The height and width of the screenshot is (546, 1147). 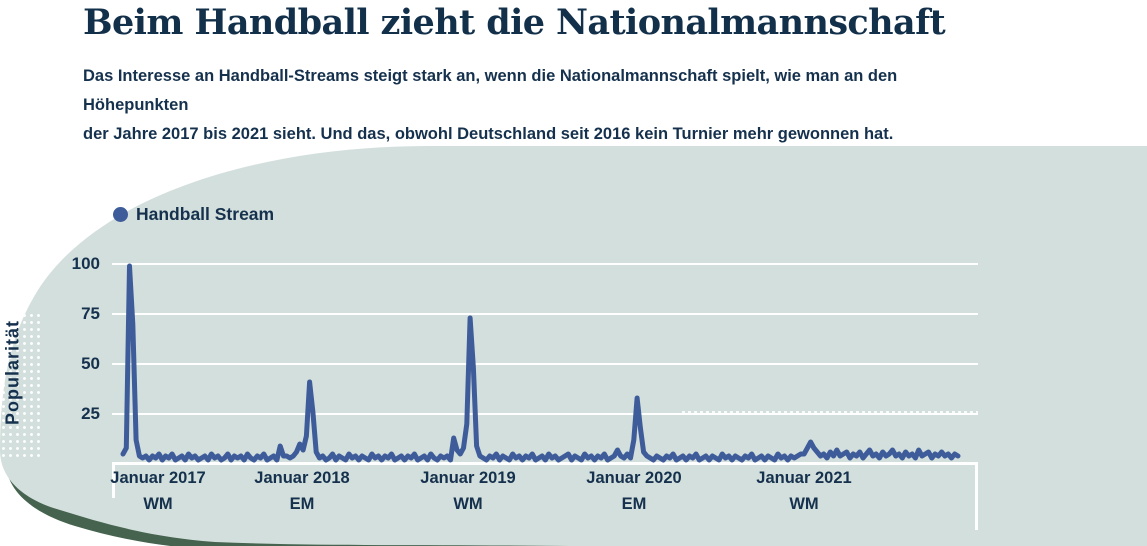 I want to click on x-tick: Januar 2021 WM, so click(x=804, y=491).